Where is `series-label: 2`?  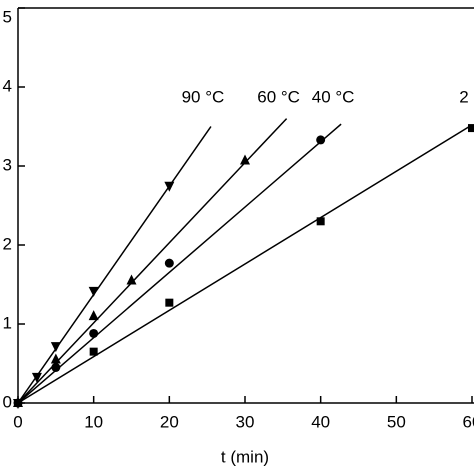
series-label: 2 is located at coordinates (463, 96).